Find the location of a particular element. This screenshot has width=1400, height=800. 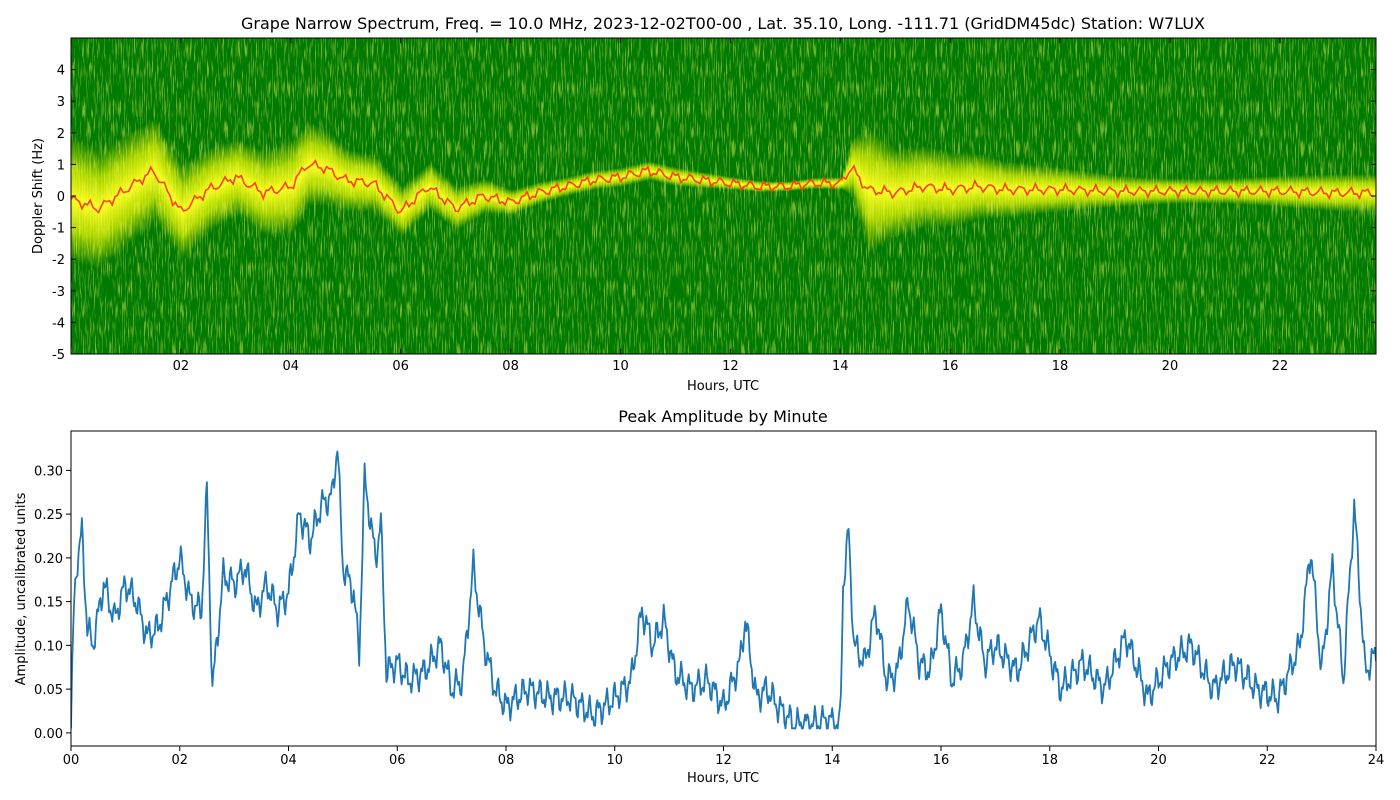

y-tick-label: -3 is located at coordinates (58, 292).